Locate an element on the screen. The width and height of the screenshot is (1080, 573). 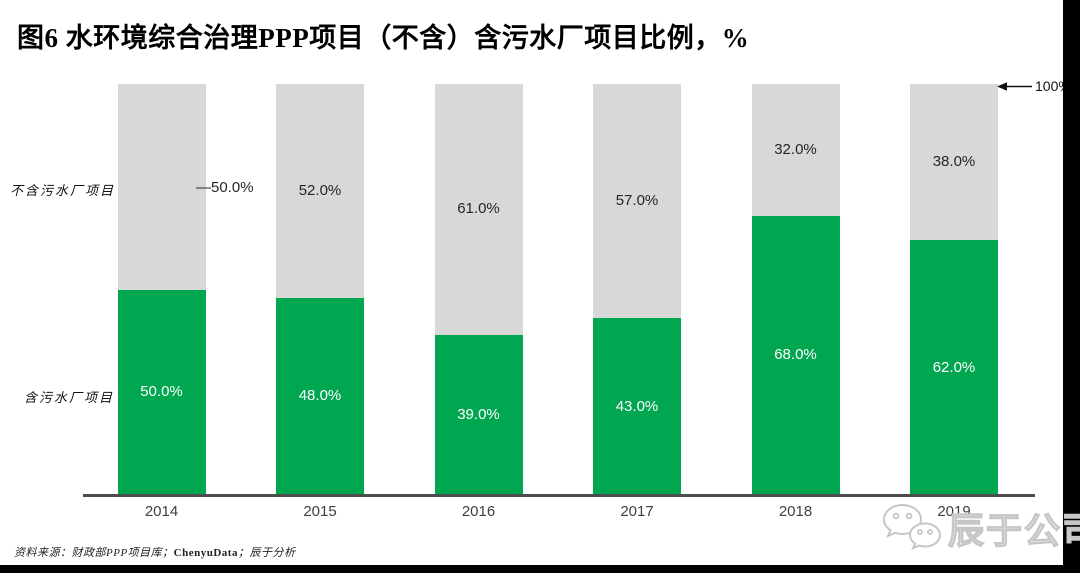
bar-2015: 52.0% 48.0% is located at coordinates (320, 289).